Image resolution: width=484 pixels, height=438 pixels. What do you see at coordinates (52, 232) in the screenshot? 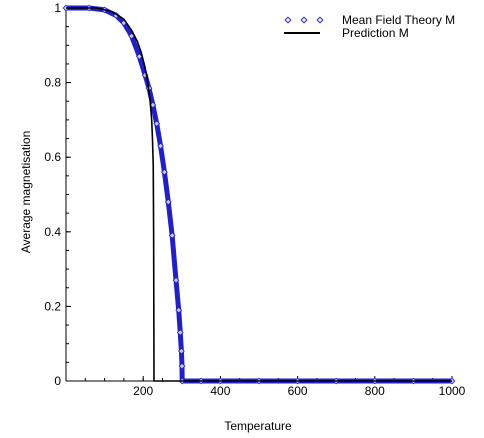
I see `y-tick-label: 0.4` at bounding box center [52, 232].